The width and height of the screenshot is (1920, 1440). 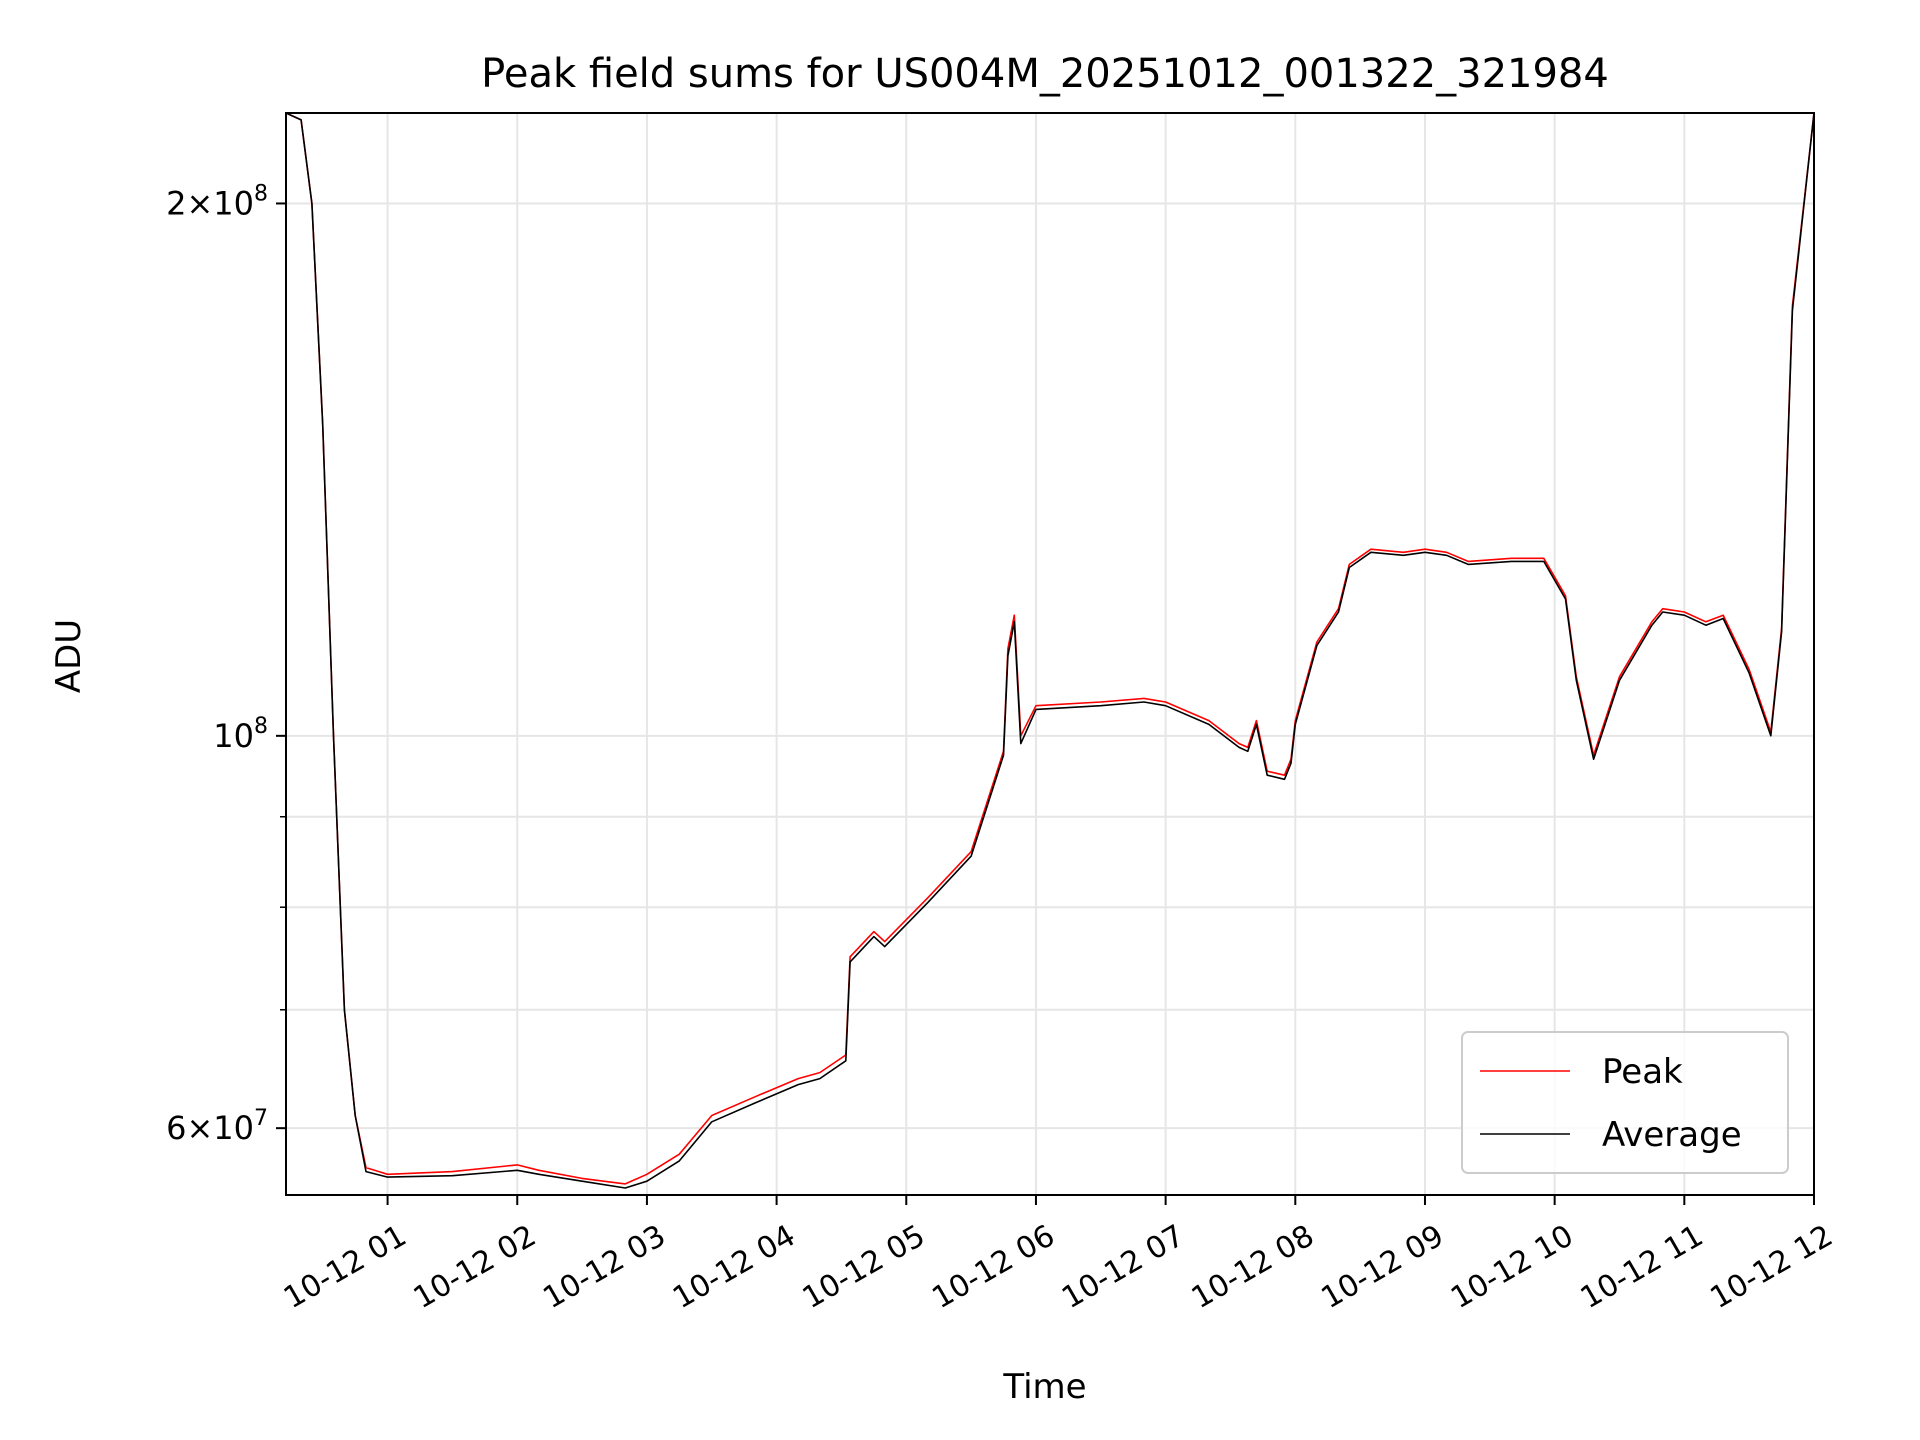 What do you see at coordinates (69, 656) in the screenshot?
I see `y-axis-label: ADU` at bounding box center [69, 656].